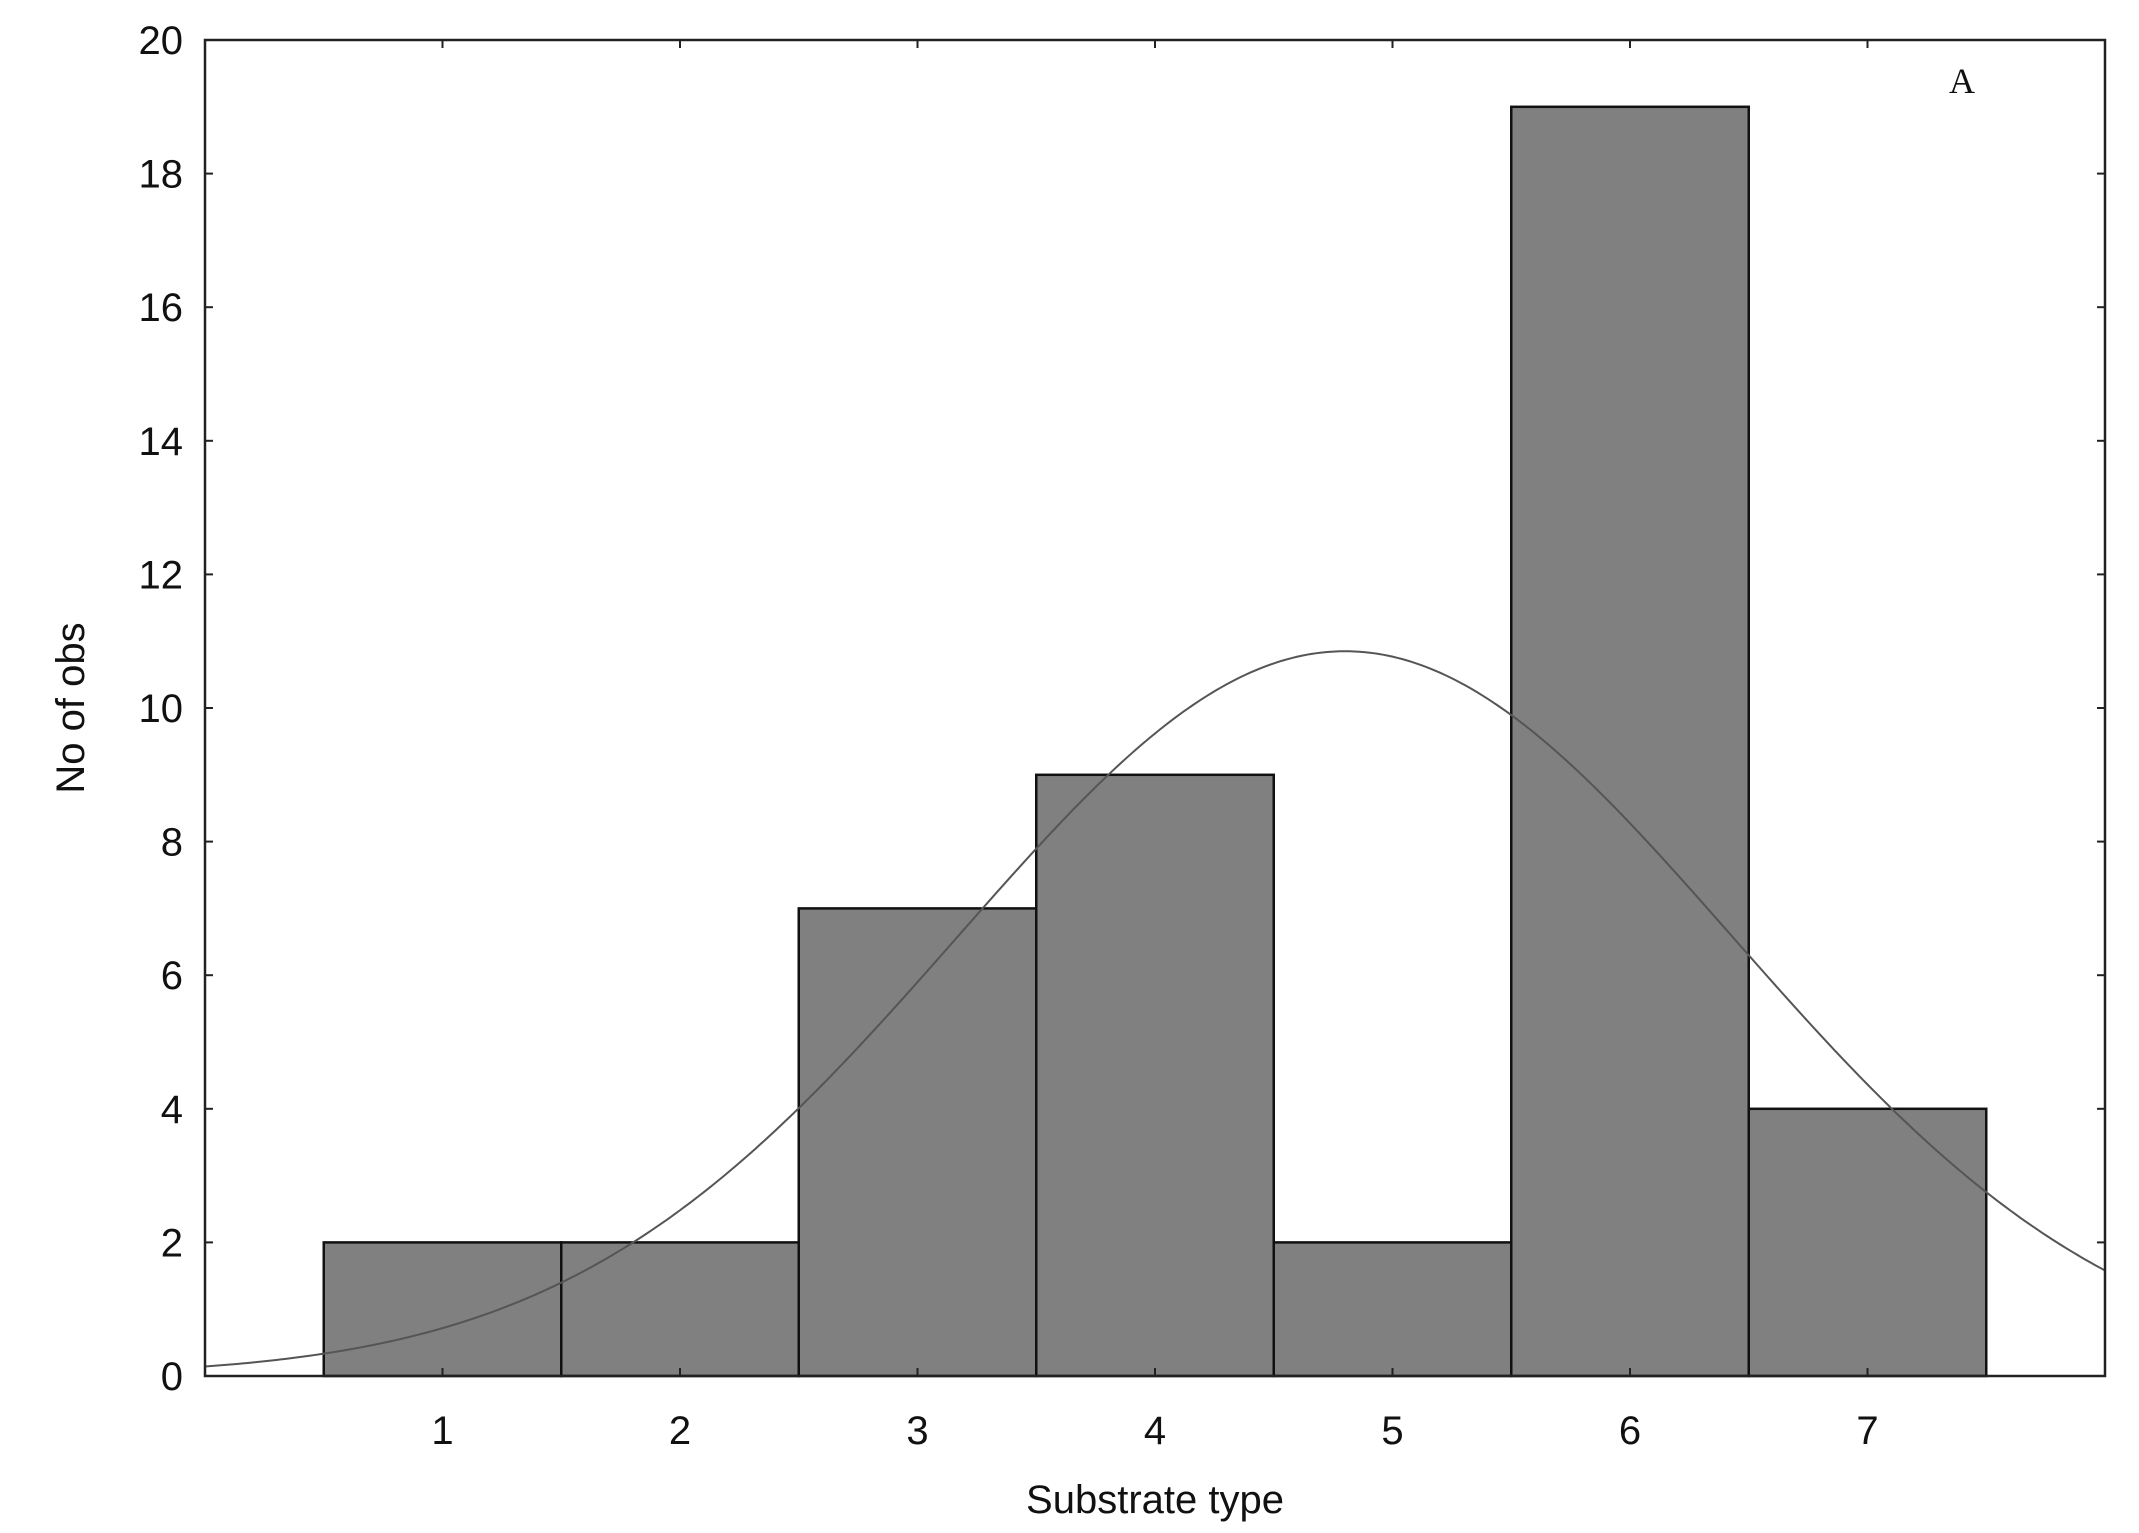 The width and height of the screenshot is (2139, 1533). I want to click on y-tick-label-10: 10, so click(161, 709).